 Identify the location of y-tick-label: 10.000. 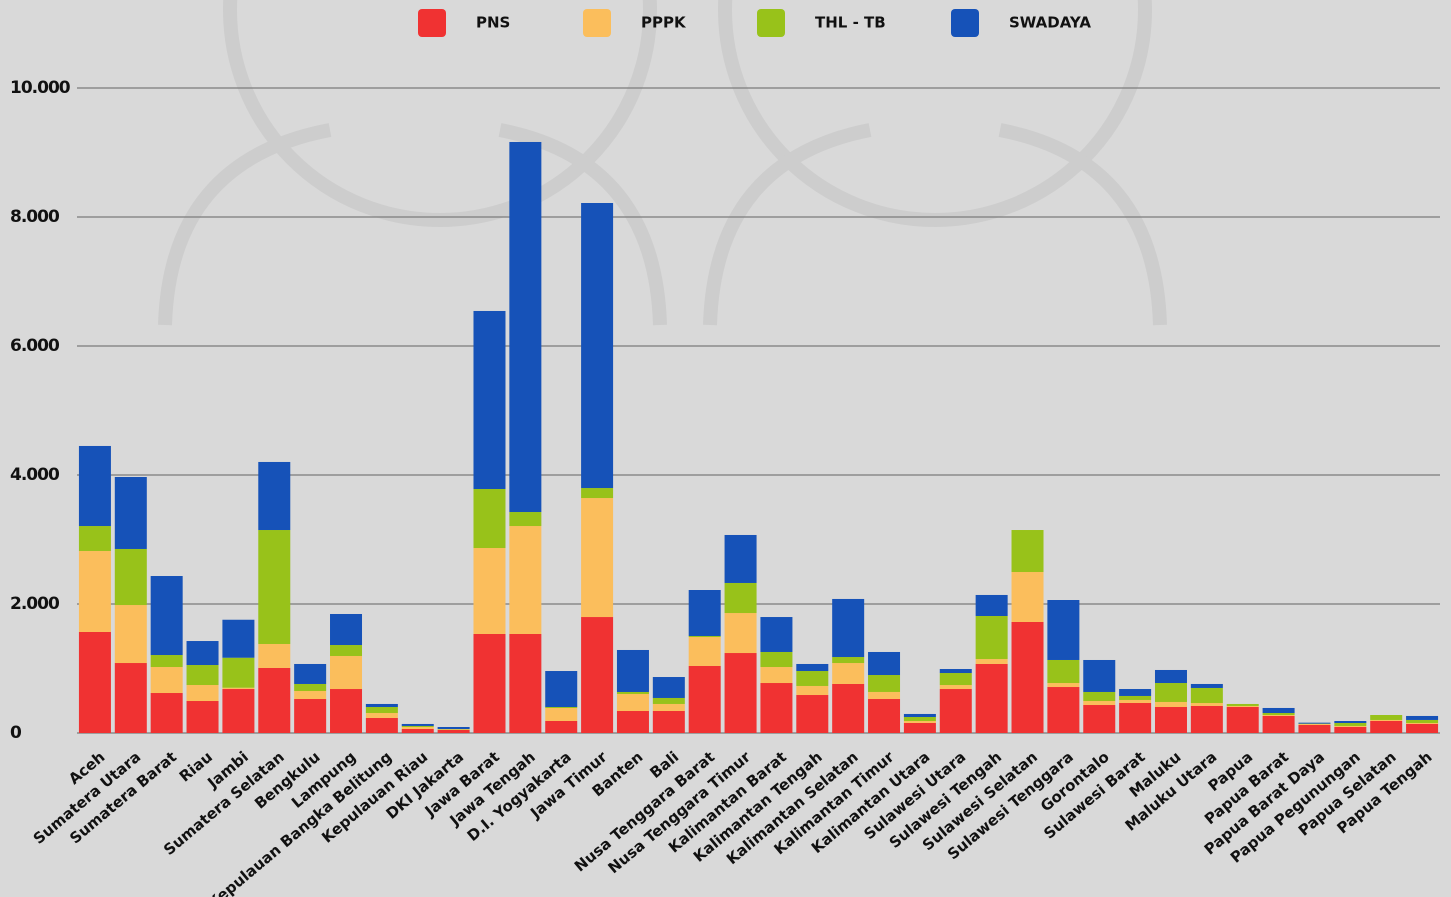
(40, 88).